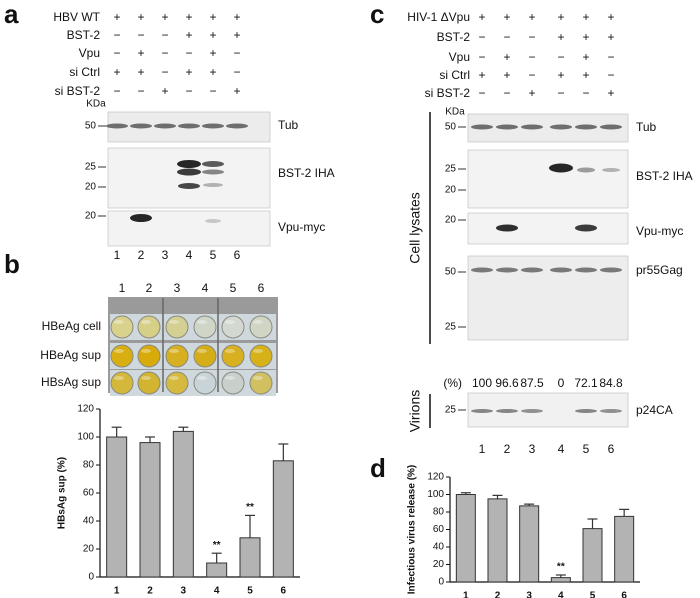  I want to click on y-tick-label: 60, so click(89, 493).